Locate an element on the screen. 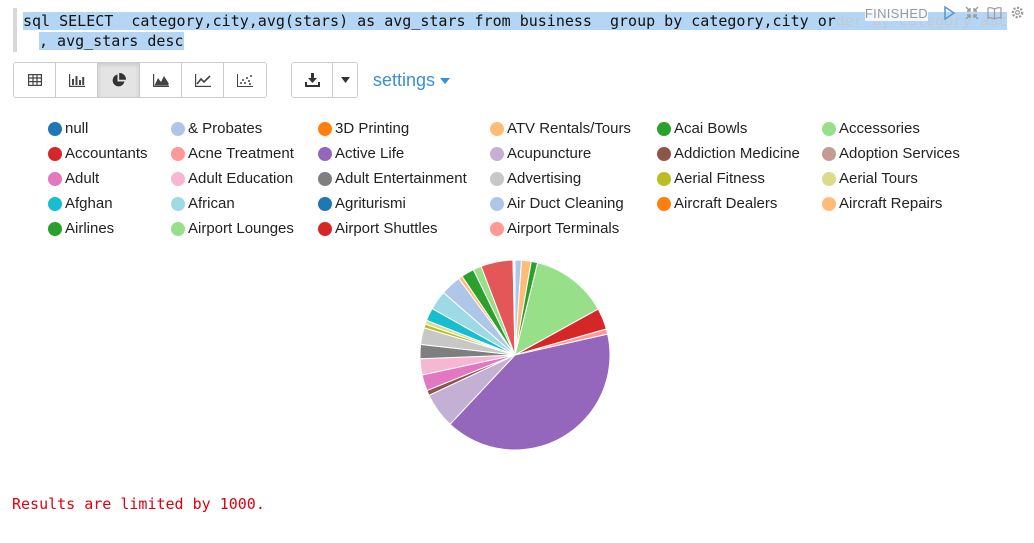 The width and height of the screenshot is (1034, 543). legend-label: Active Life is located at coordinates (370, 153).